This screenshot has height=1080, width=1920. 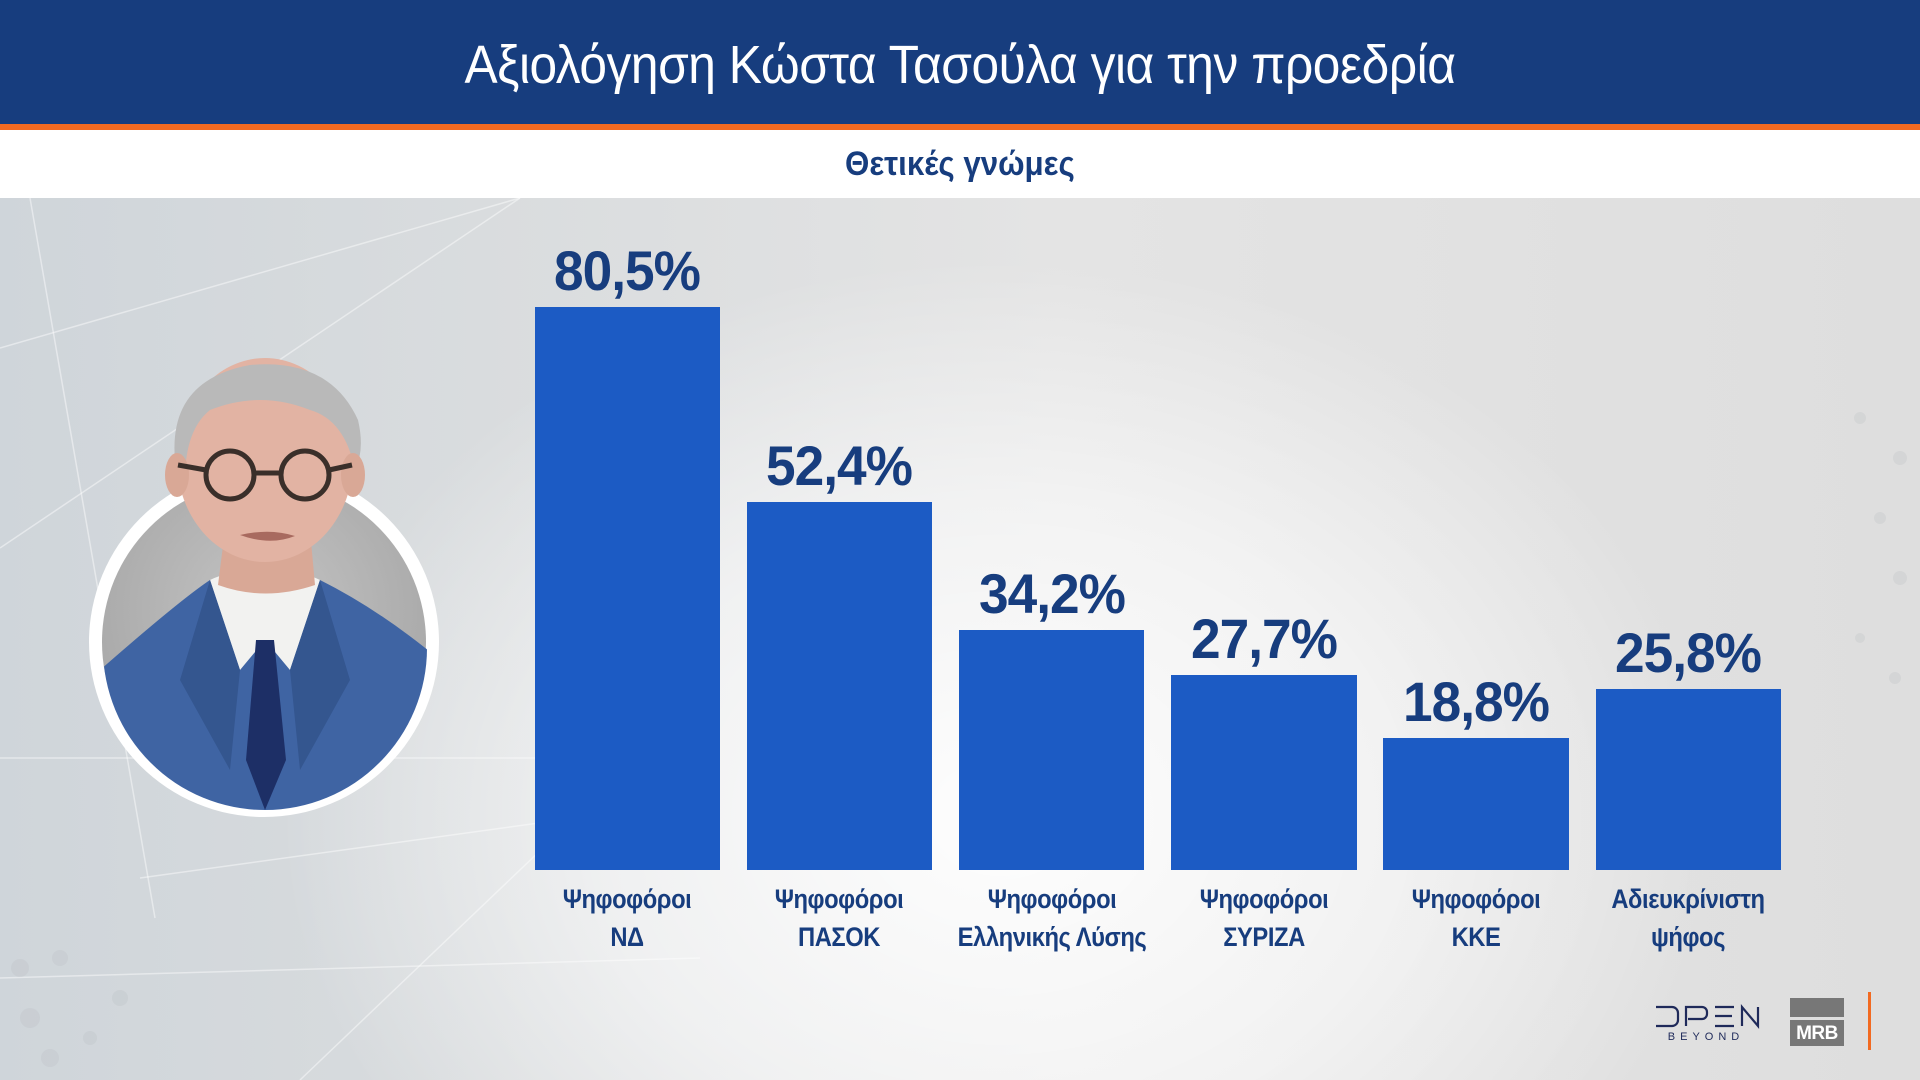 I want to click on bar-label-line2: Ελληνικής Λύσης, so click(x=1052, y=937).